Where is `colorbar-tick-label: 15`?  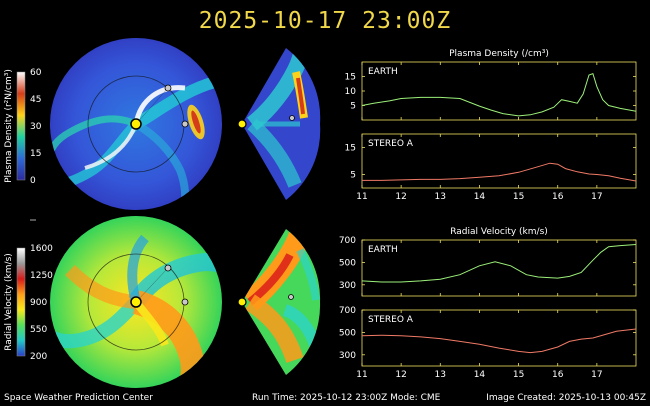 colorbar-tick-label: 15 is located at coordinates (35, 154).